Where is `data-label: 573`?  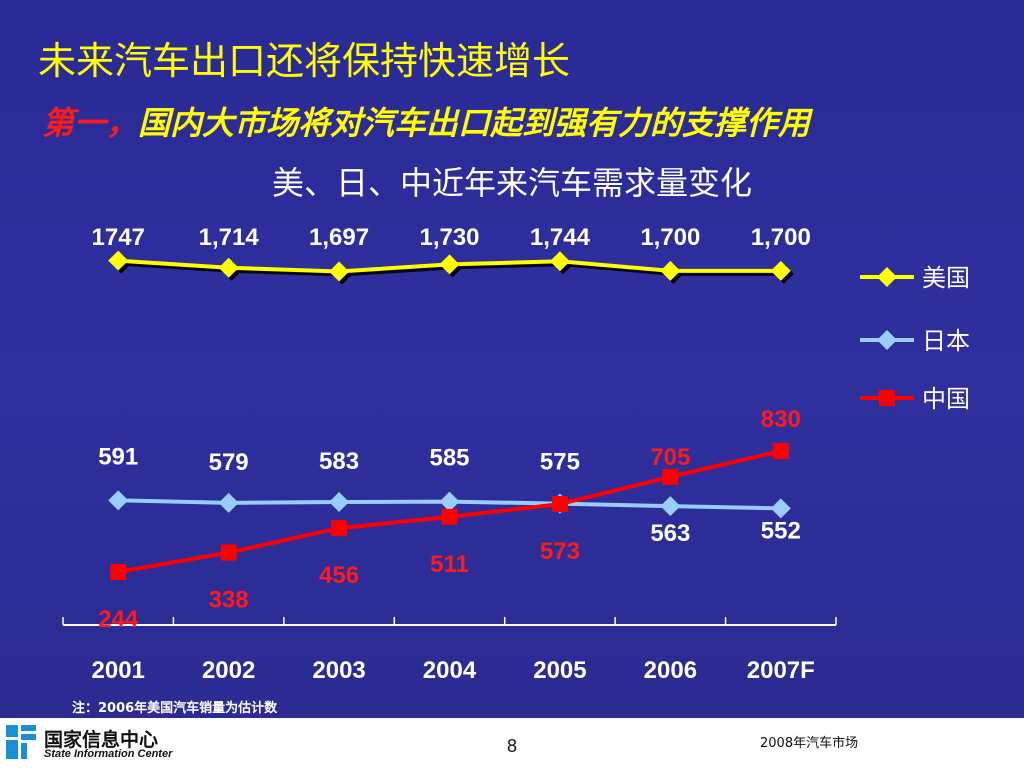 data-label: 573 is located at coordinates (560, 551).